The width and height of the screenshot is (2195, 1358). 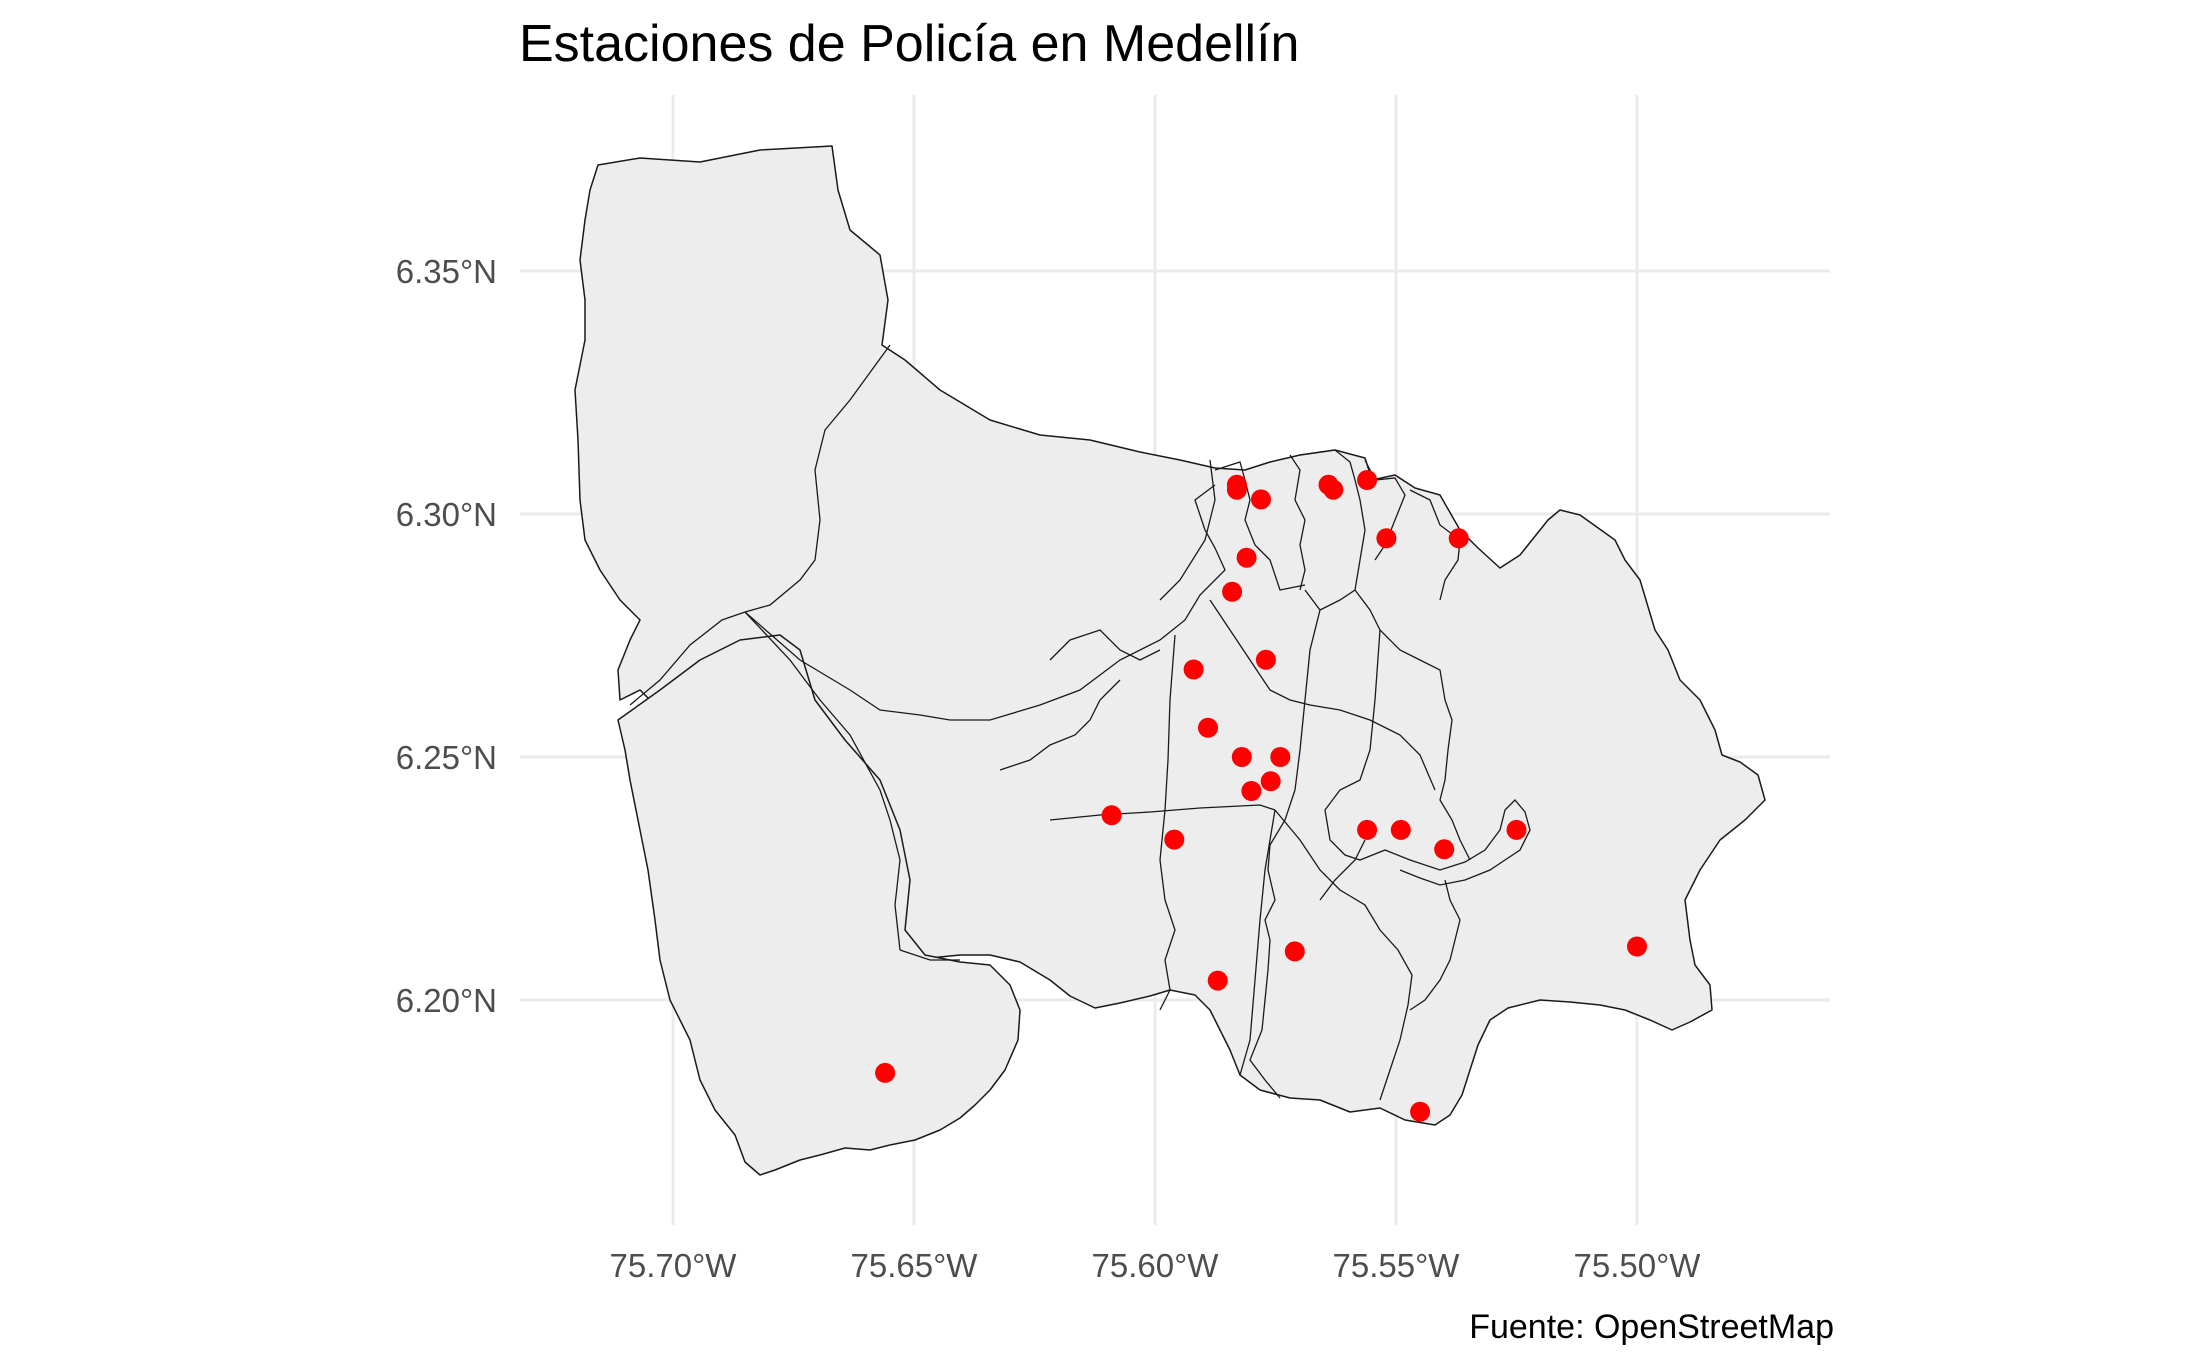 What do you see at coordinates (1156, 1265) in the screenshot?
I see `x-tick-label: 75.60°W` at bounding box center [1156, 1265].